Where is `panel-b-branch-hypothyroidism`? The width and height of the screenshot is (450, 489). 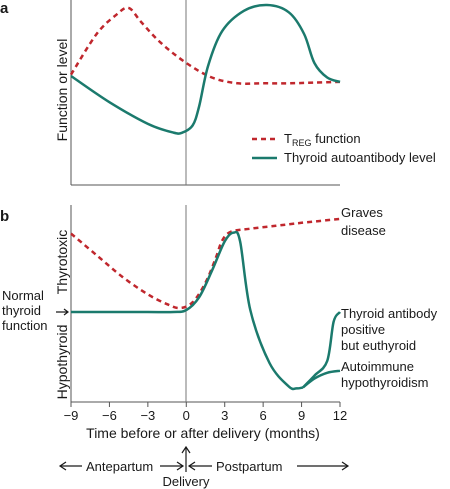
panel-b-branch-hypothyroidism is located at coordinates (321, 379).